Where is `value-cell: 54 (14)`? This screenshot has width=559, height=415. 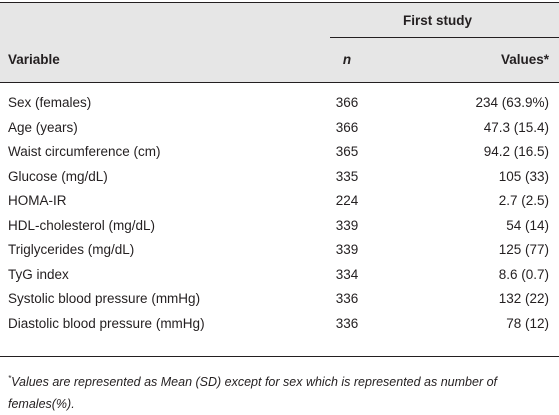 value-cell: 54 (14) is located at coordinates (527, 225).